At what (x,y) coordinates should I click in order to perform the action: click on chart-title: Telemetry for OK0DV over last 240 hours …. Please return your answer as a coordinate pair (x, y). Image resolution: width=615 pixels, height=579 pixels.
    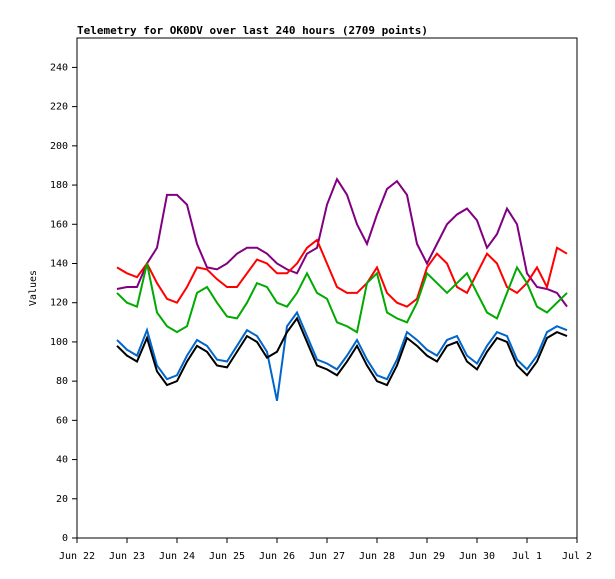
    Looking at the image, I should click on (252, 30).